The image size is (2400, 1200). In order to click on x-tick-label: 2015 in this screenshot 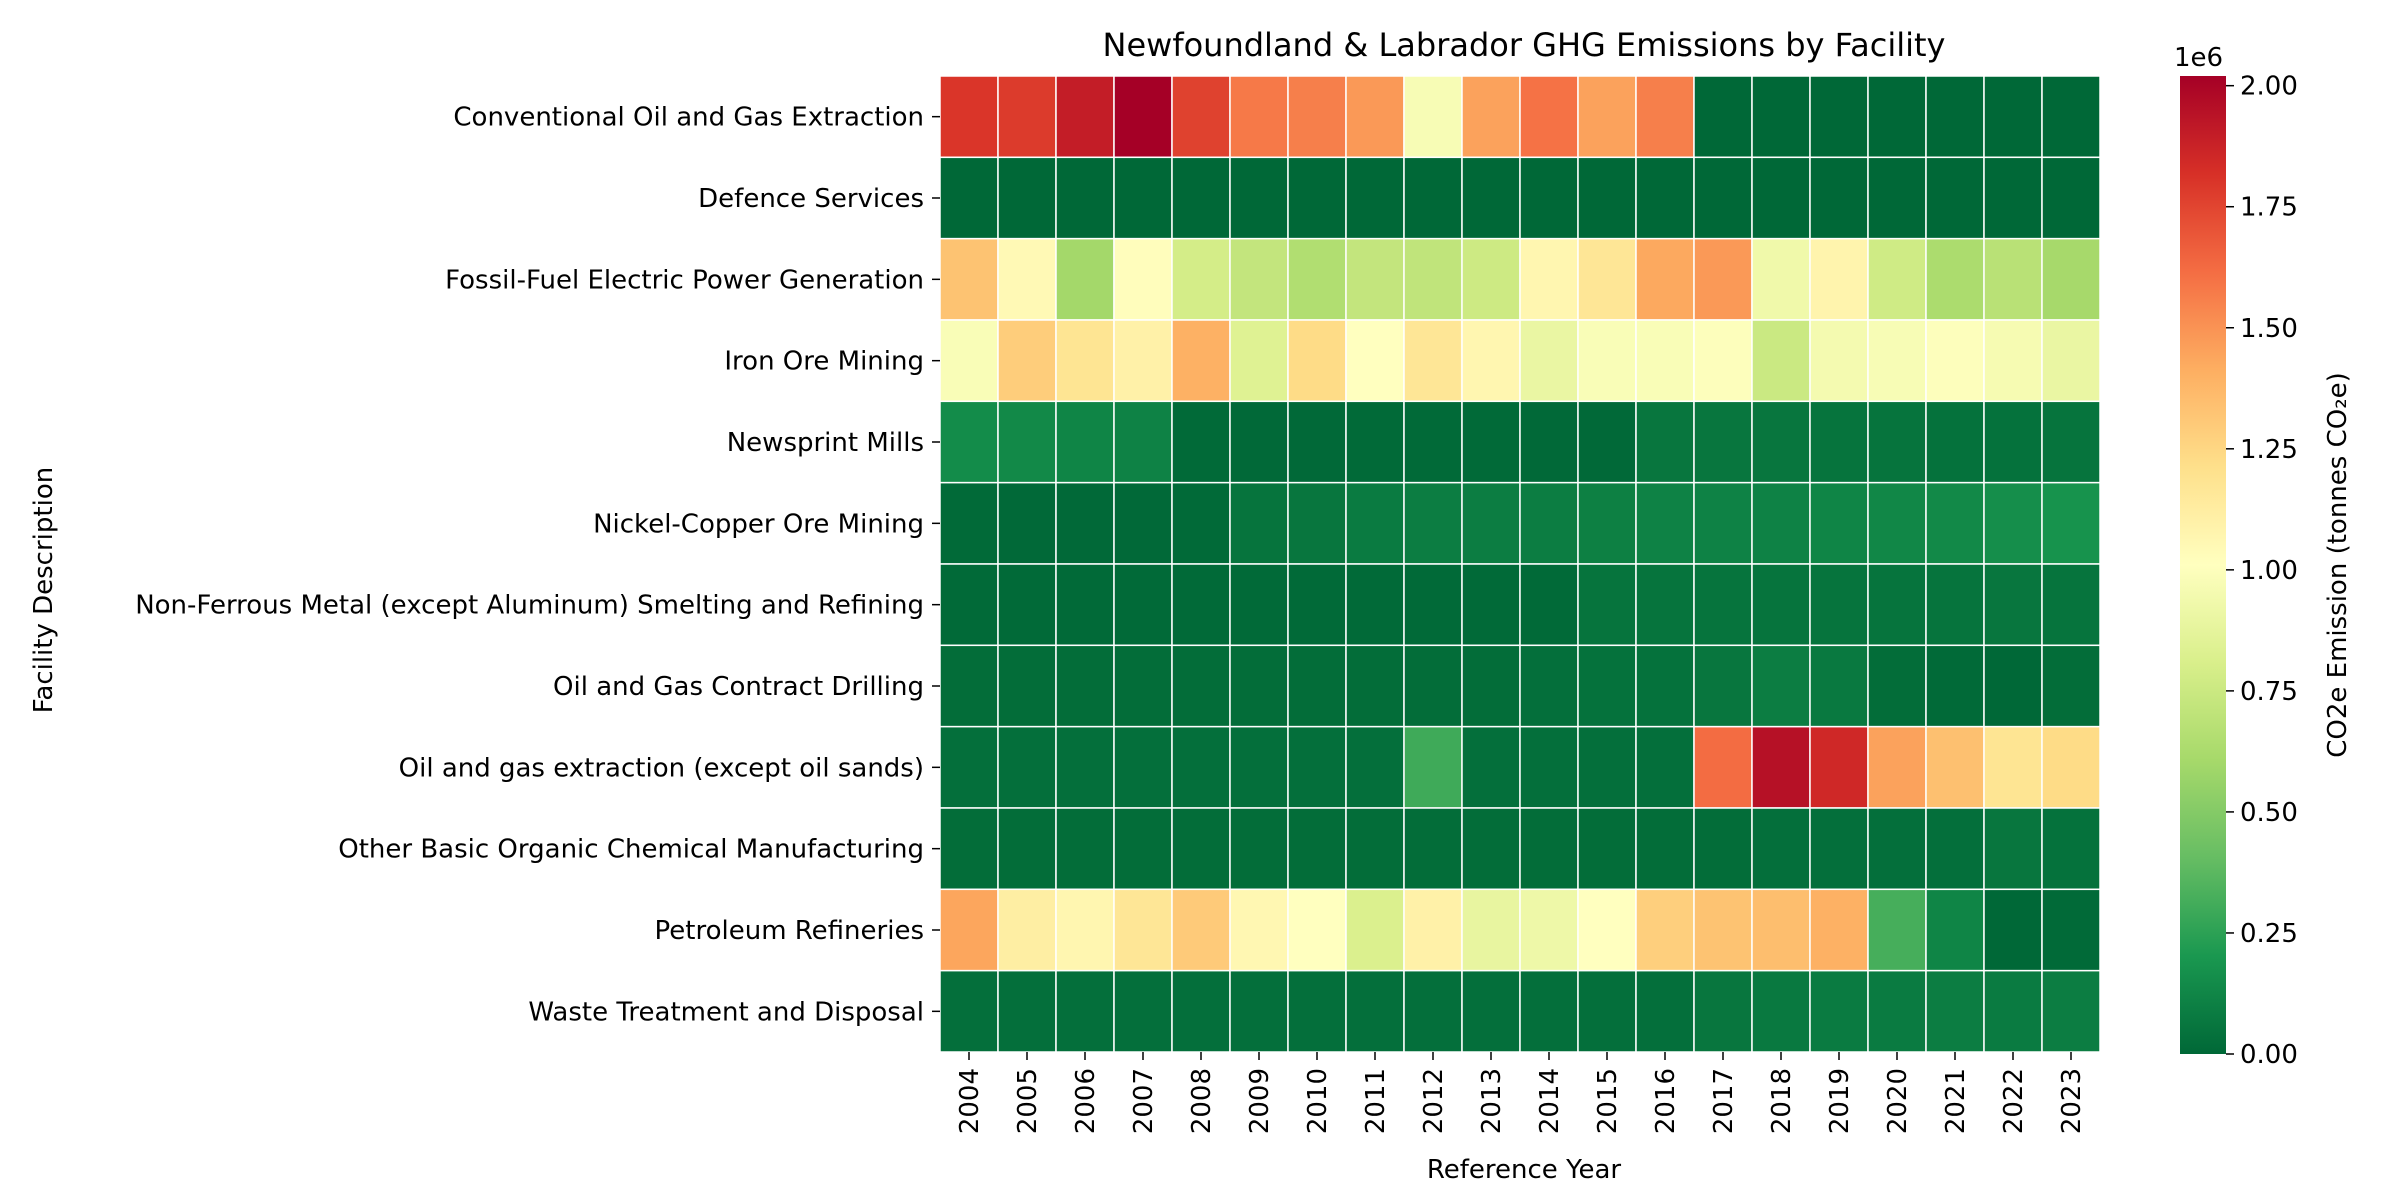, I will do `click(1608, 1101)`.